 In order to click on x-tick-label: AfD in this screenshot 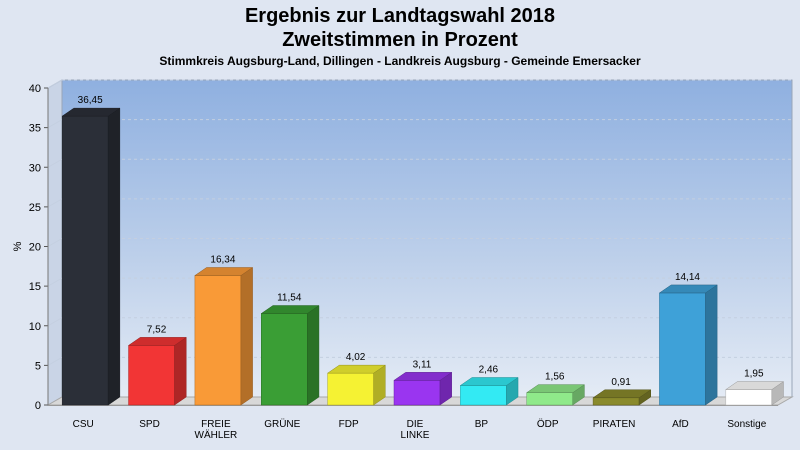, I will do `click(680, 424)`.